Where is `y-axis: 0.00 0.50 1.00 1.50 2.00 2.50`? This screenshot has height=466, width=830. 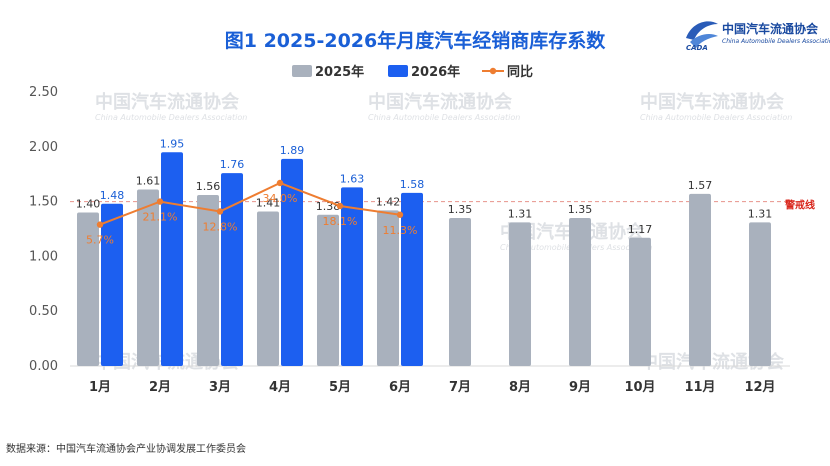
y-axis: 0.00 0.50 1.00 1.50 2.00 2.50 is located at coordinates (43, 229).